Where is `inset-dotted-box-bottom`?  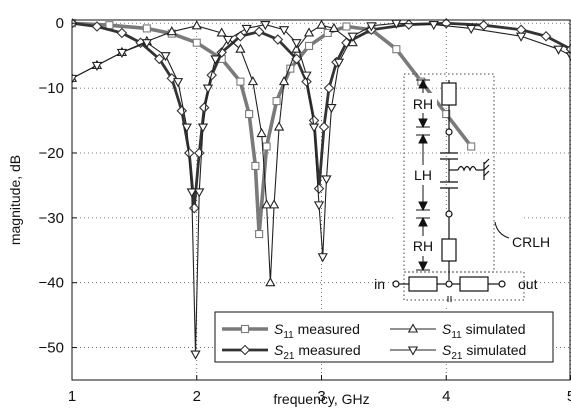
inset-dotted-box-bottom is located at coordinates (464, 286).